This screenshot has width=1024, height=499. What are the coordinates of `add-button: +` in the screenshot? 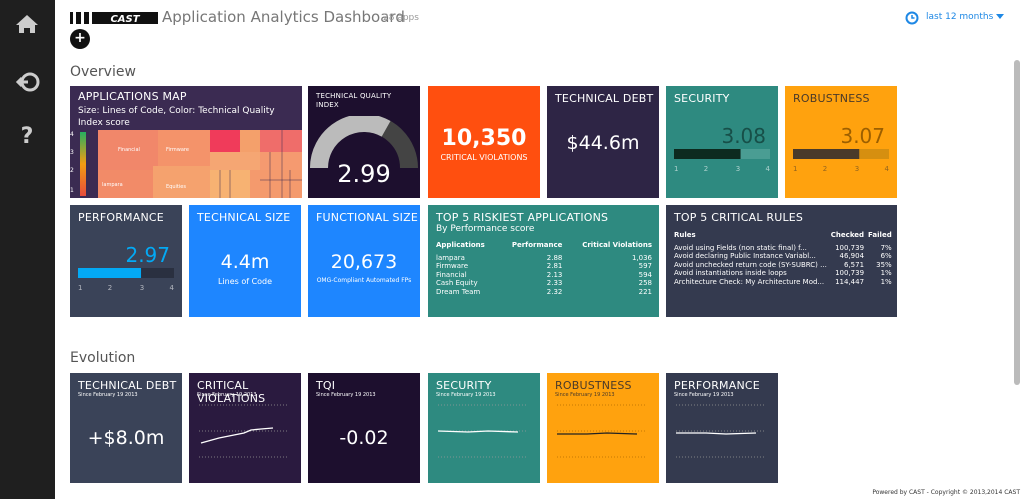 It's located at (80, 39).